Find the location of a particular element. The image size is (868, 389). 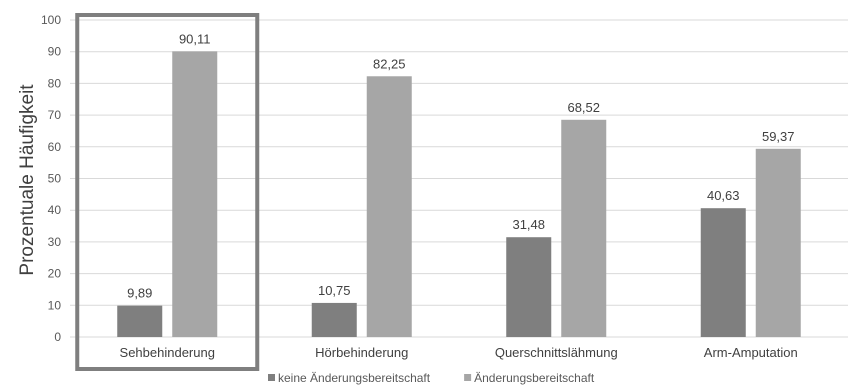

data-label: 40,63 is located at coordinates (723, 195).